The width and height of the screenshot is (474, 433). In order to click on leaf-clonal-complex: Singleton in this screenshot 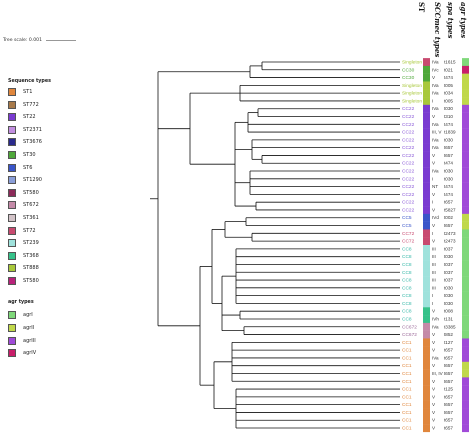, I will do `click(412, 86)`.